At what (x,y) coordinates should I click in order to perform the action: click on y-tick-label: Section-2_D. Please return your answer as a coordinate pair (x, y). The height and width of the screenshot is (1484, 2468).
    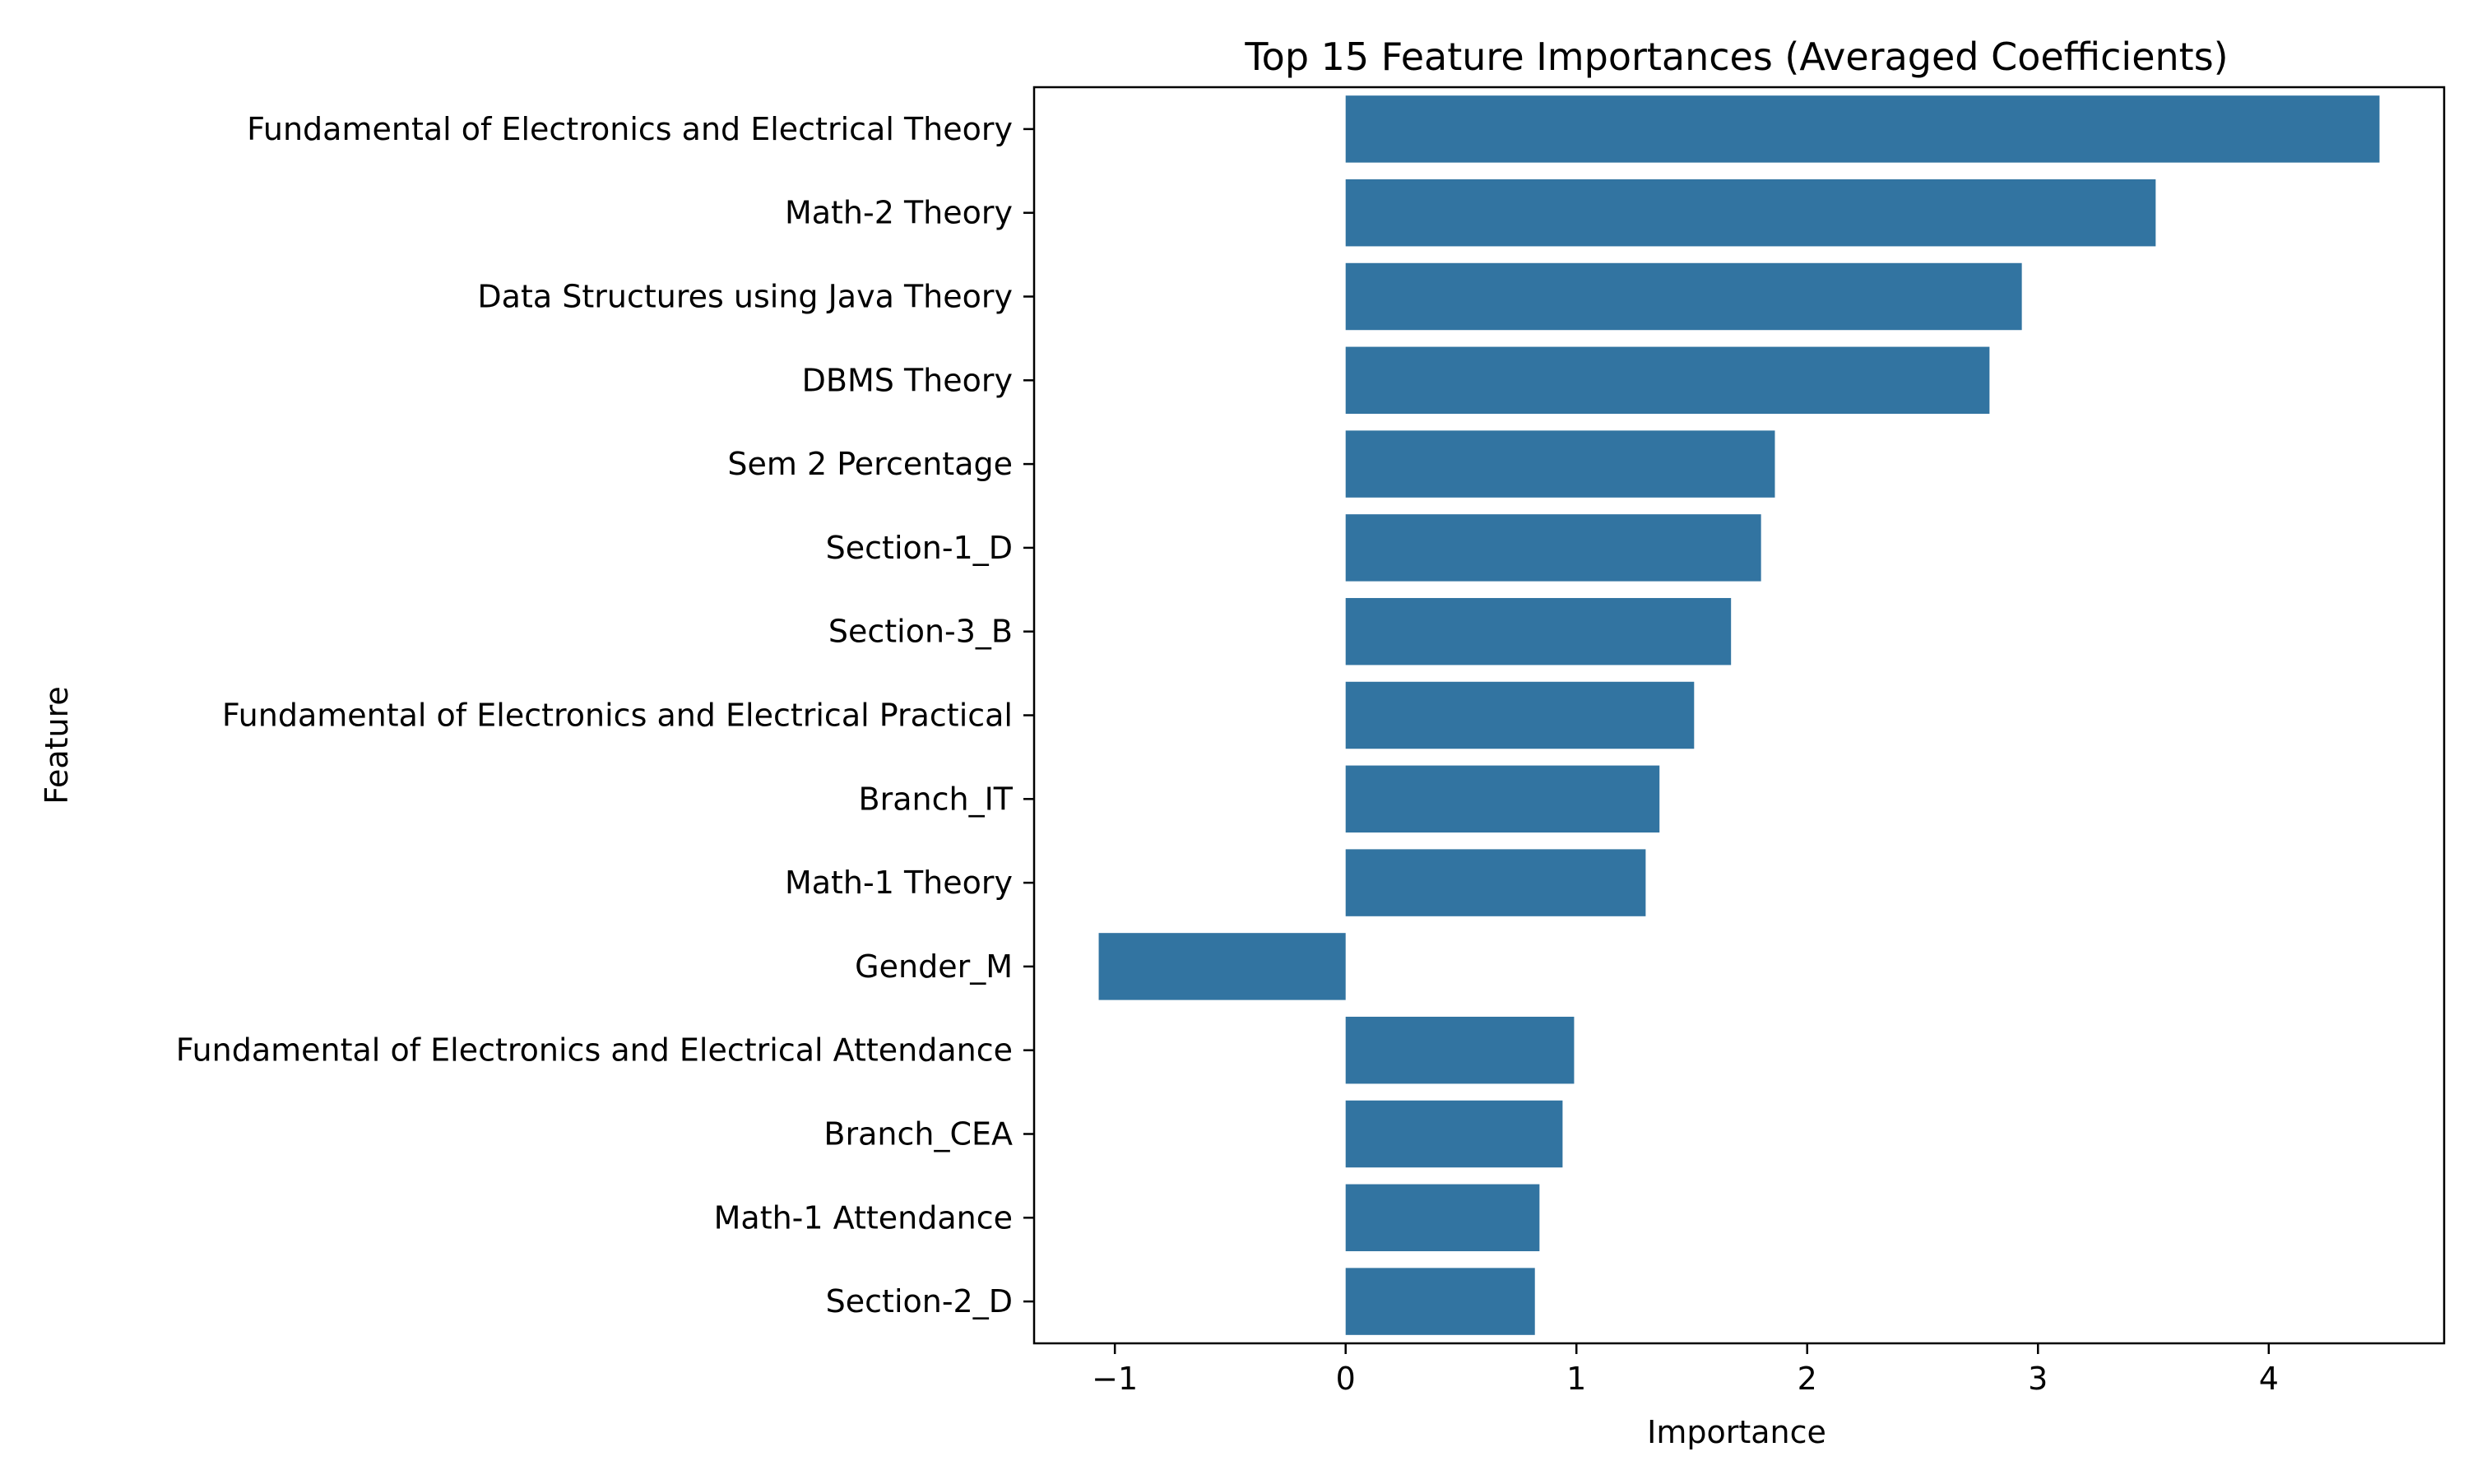
    Looking at the image, I should click on (919, 1301).